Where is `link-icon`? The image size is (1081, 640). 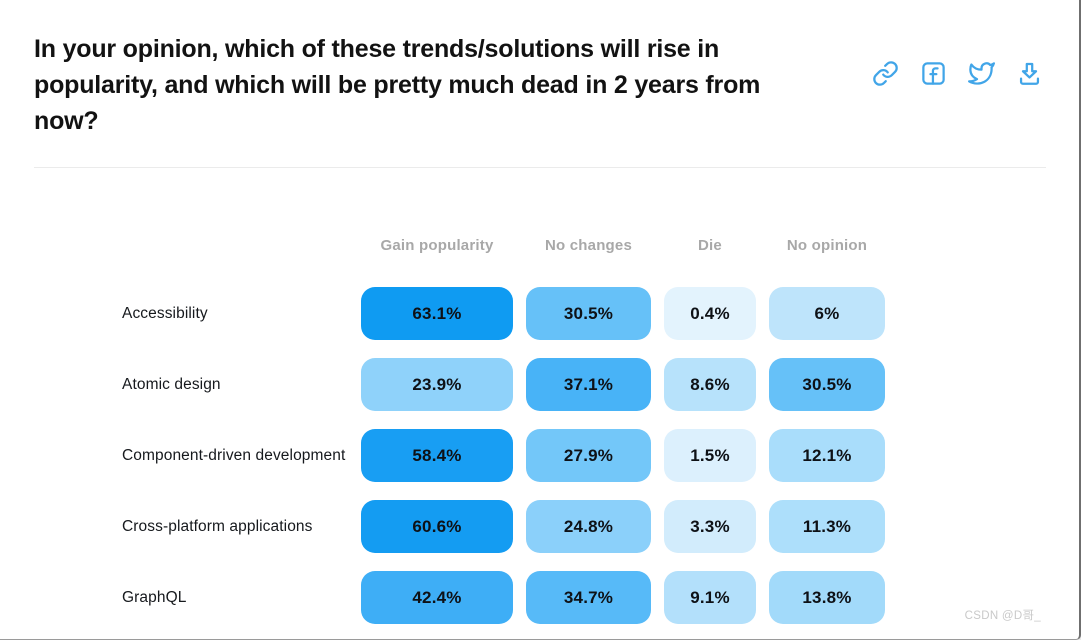 link-icon is located at coordinates (885, 75).